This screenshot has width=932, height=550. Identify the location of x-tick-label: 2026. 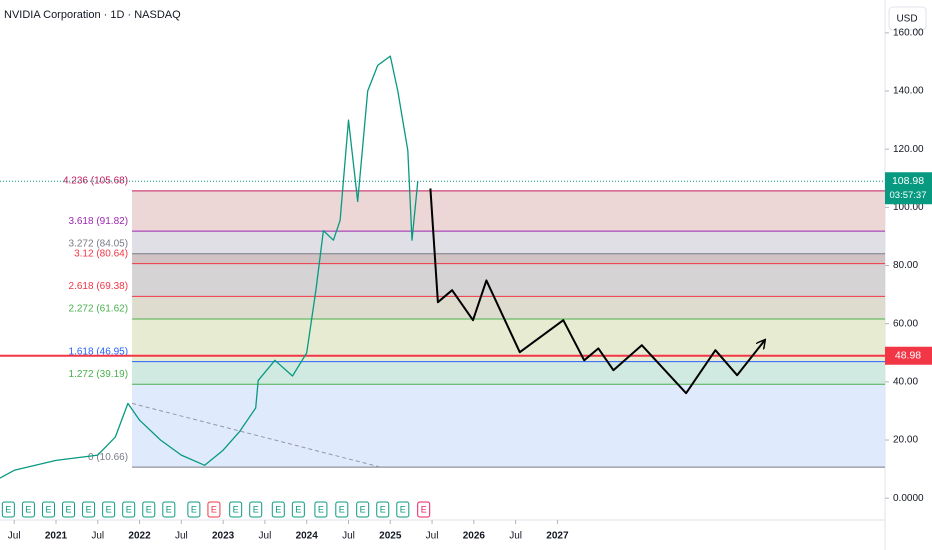
(474, 536).